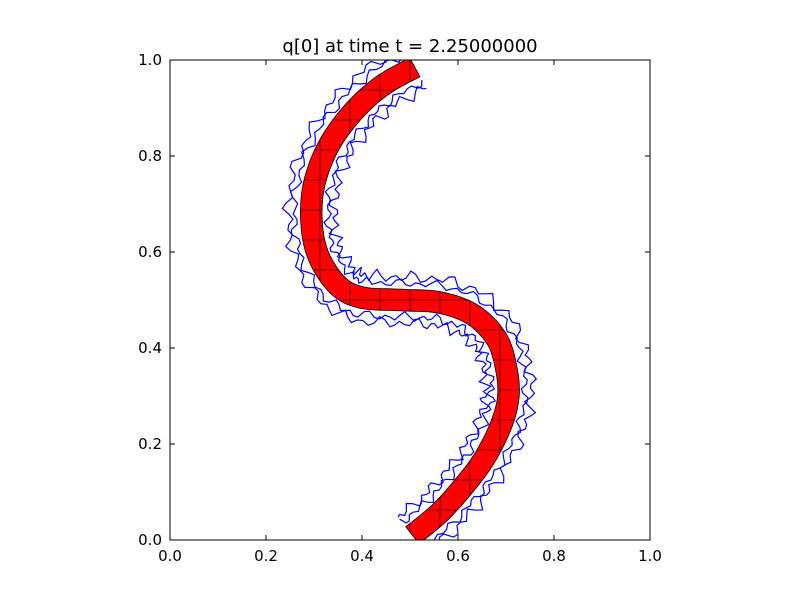 Image resolution: width=800 pixels, height=600 pixels. Describe the element at coordinates (150, 444) in the screenshot. I see `y-tick-label: 0.2` at that location.